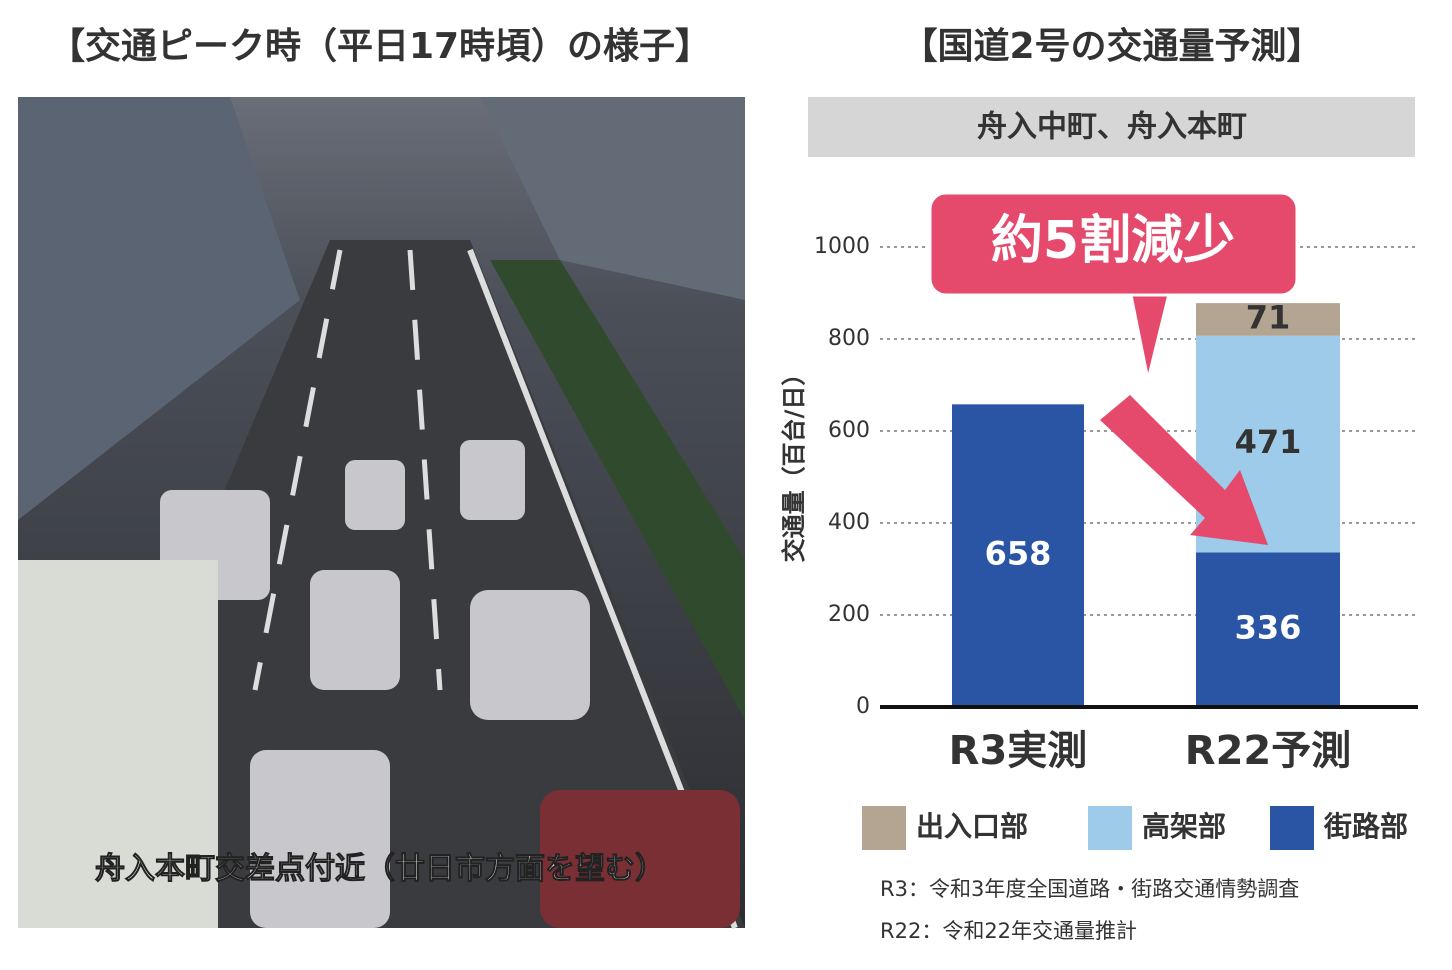 Image resolution: width=1452 pixels, height=970 pixels. What do you see at coordinates (380, 869) in the screenshot?
I see `photo-caption: 舟入本町交差点付近（廿日市方面を望む）` at bounding box center [380, 869].